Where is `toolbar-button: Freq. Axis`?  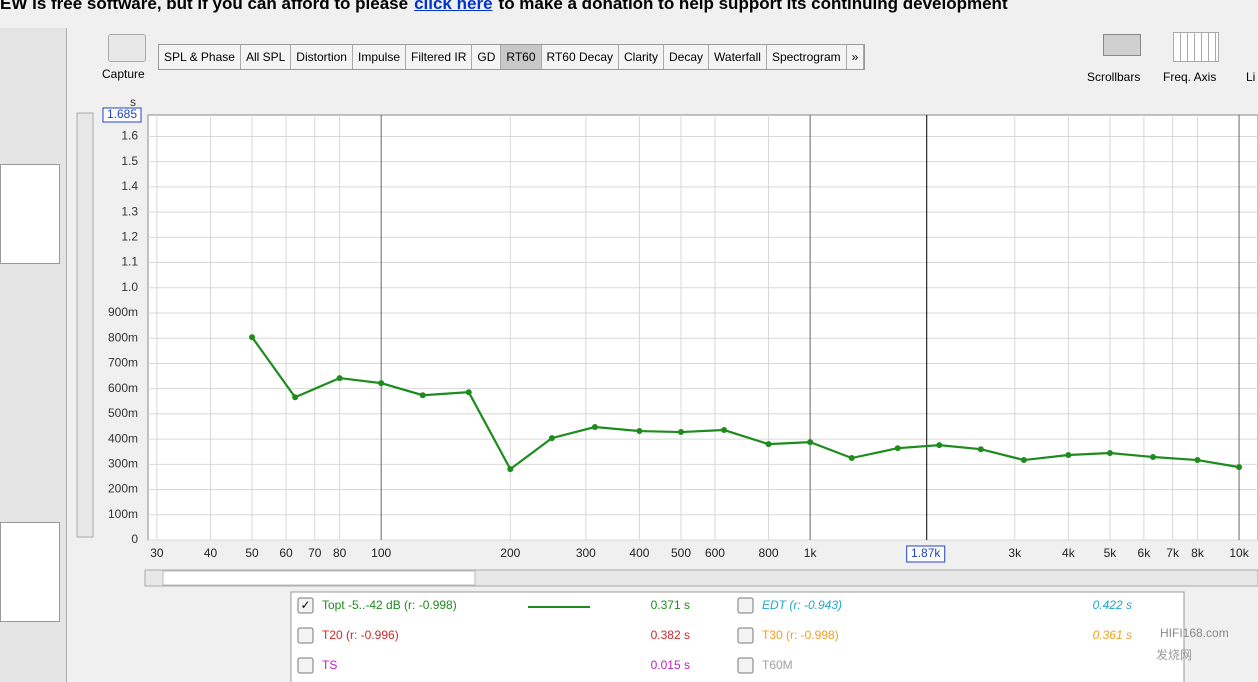
toolbar-button: Freq. Axis is located at coordinates (1190, 77).